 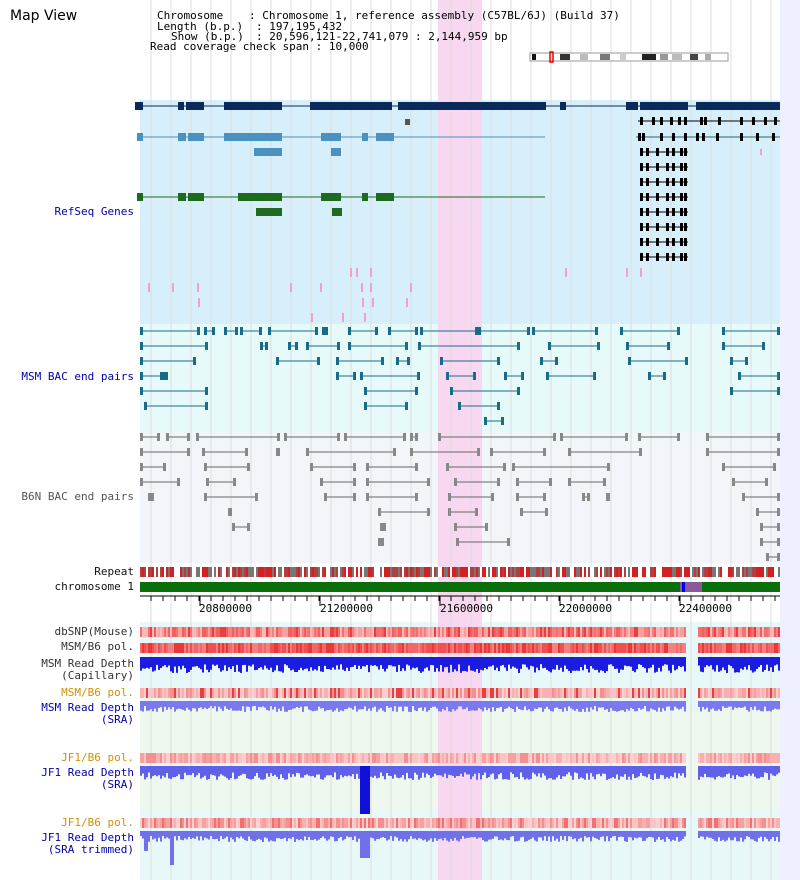 I want to click on track-label-refseq: RefSeq Genes, so click(x=94, y=211).